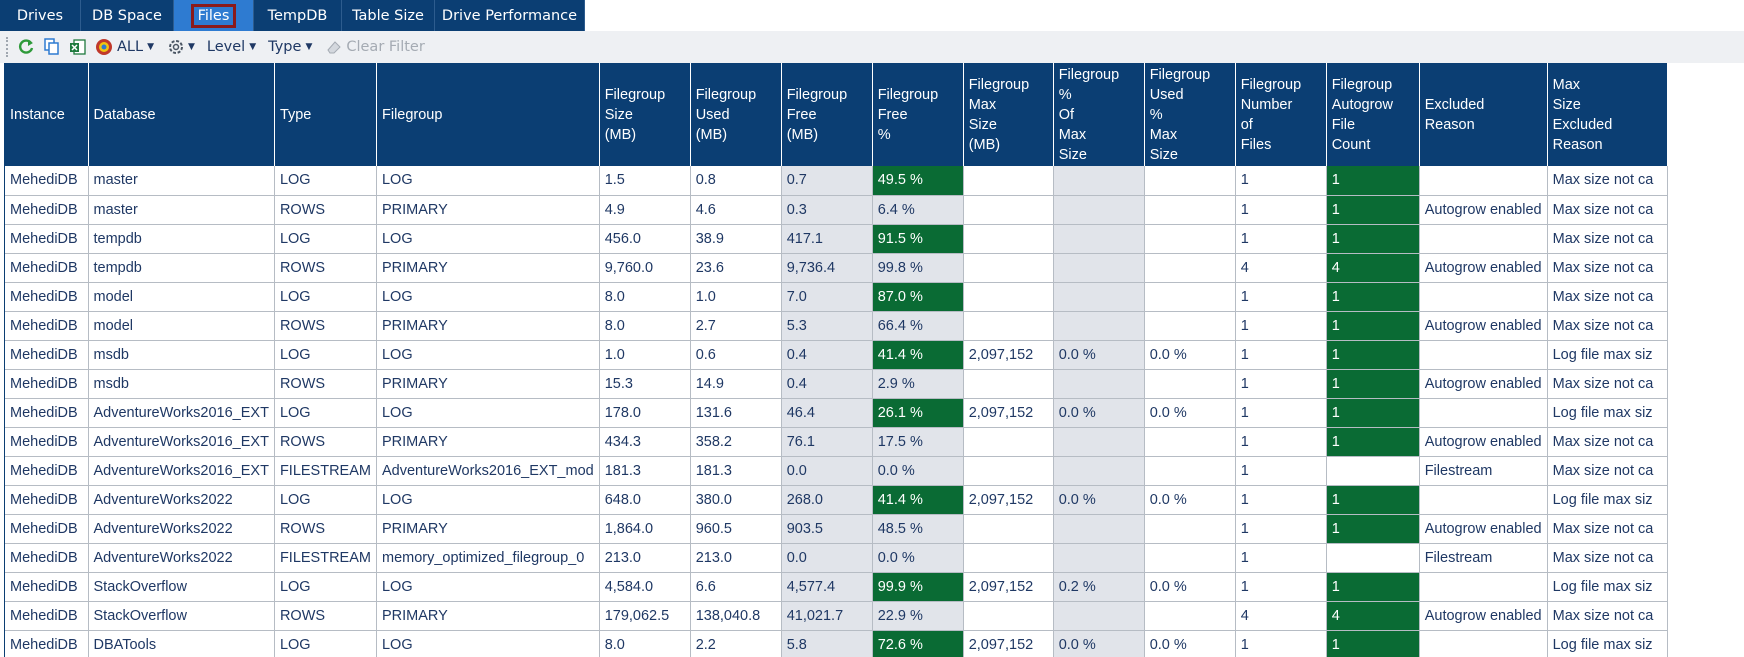 The width and height of the screenshot is (1744, 657). I want to click on cell-free: 41,021.7, so click(827, 616).